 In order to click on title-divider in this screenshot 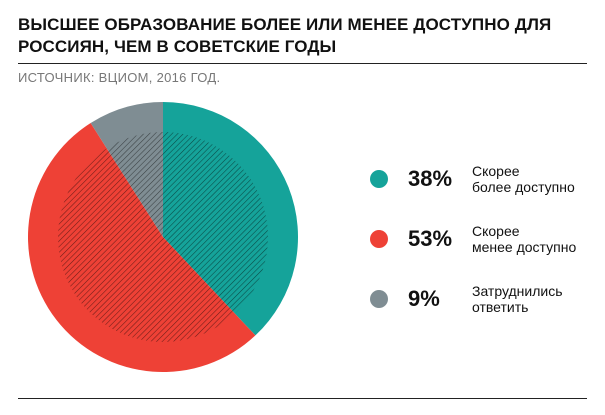, I will do `click(302, 63)`.